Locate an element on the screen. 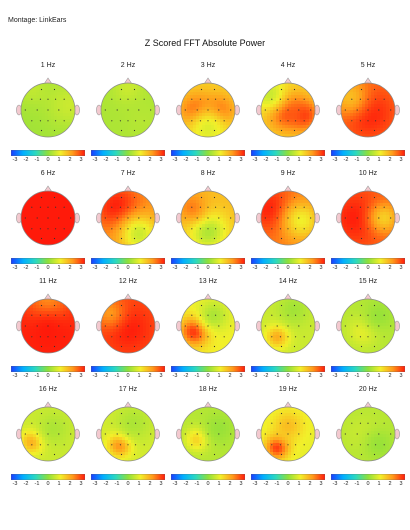 This screenshot has height=530, width=410. color-scale-ticks: -3 -2 -1 0 1 2 3 is located at coordinates (128, 377).